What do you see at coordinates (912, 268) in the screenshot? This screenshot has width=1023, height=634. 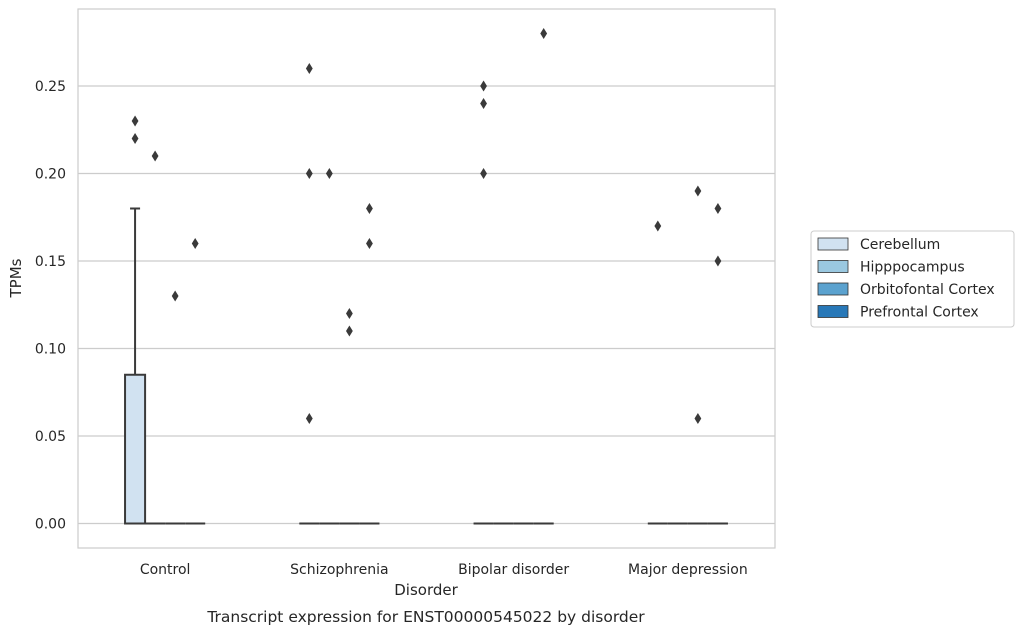 I see `legend-label: Hipppocampus` at bounding box center [912, 268].